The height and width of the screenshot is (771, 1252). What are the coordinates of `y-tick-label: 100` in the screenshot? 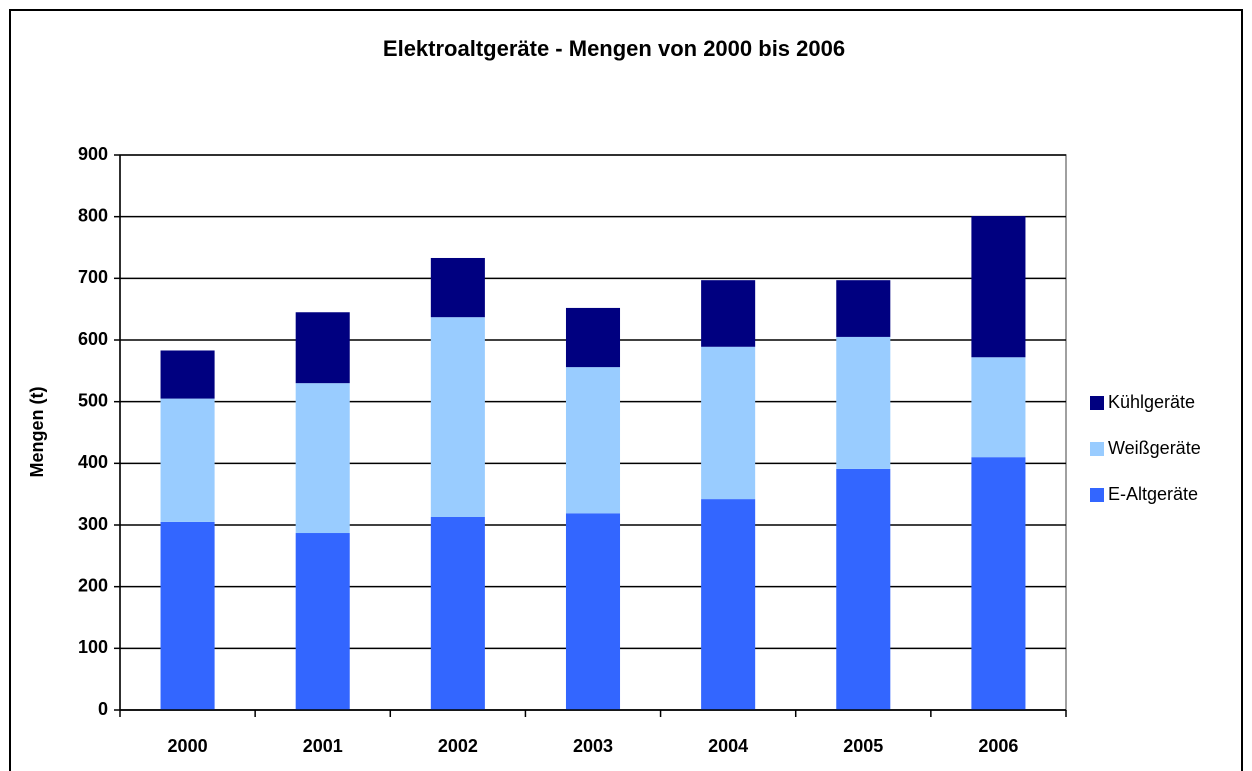 It's located at (93, 647).